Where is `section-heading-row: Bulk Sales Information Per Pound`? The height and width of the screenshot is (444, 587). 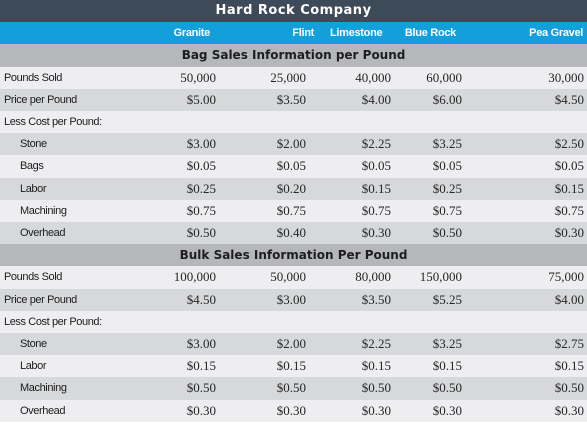 section-heading-row: Bulk Sales Information Per Pound is located at coordinates (293, 255).